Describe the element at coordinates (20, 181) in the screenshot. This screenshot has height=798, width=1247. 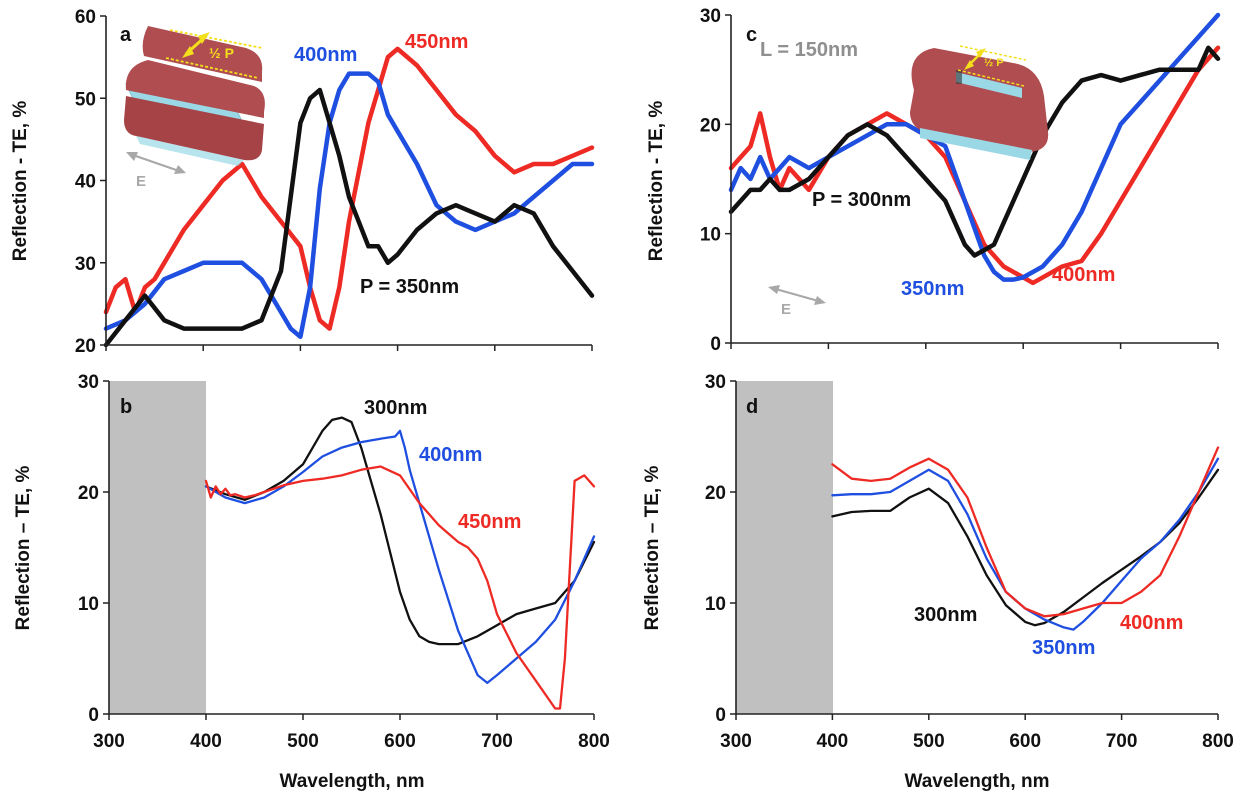
I see `axis-title-y-a: Reflection - TE, %` at that location.